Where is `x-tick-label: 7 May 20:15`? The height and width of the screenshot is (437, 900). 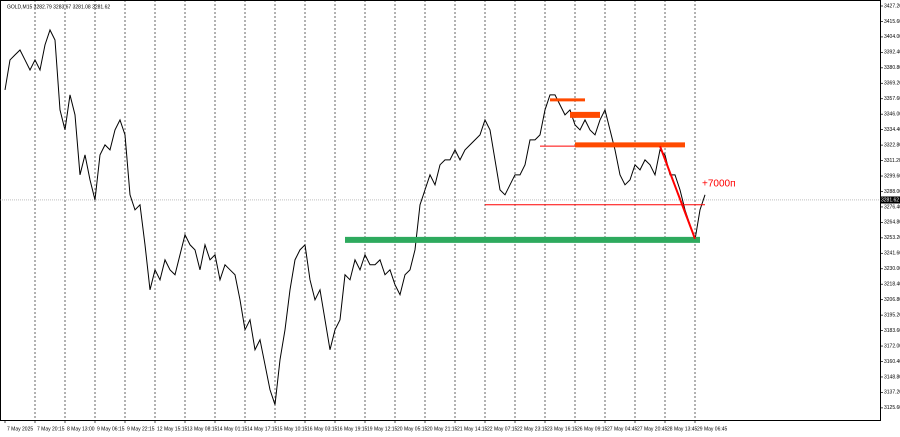
x-tick-label: 7 May 20:15 is located at coordinates (51, 429).